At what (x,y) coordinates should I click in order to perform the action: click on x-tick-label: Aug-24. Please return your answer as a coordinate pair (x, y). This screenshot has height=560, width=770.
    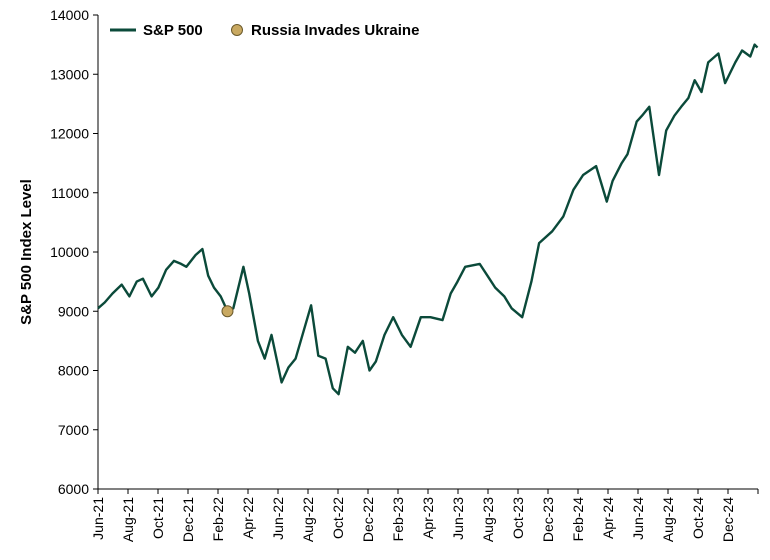
    Looking at the image, I should click on (668, 519).